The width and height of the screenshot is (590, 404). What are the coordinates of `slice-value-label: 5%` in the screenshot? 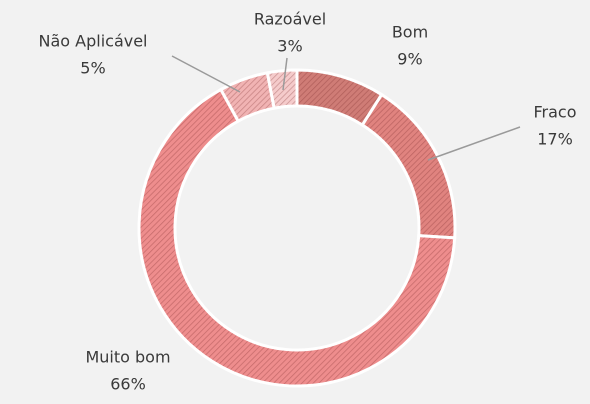 It's located at (92, 68).